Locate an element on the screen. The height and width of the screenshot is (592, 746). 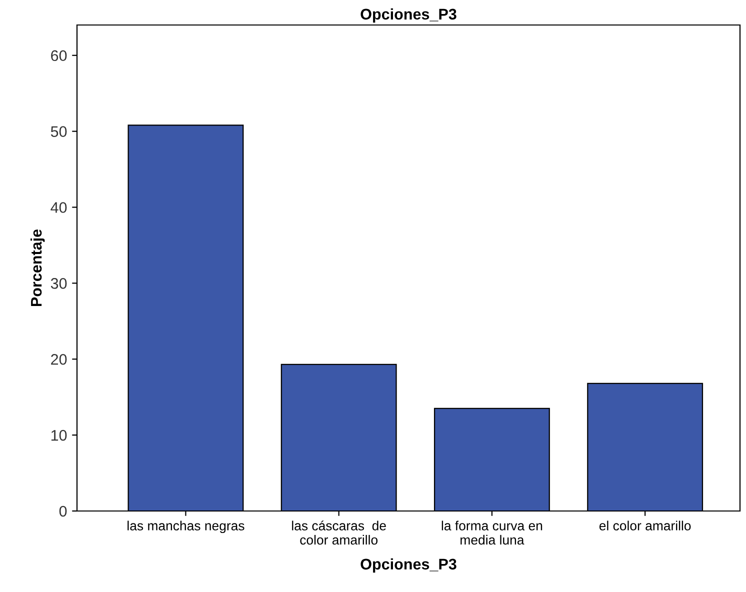
y-tick-label: 10 is located at coordinates (59, 435).